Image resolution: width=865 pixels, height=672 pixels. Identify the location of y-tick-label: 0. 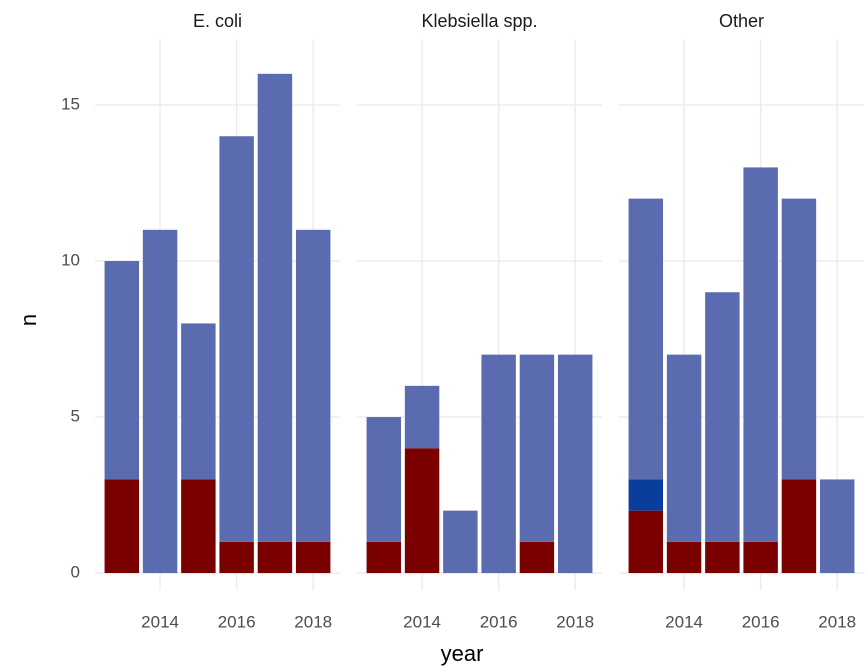
(75, 572).